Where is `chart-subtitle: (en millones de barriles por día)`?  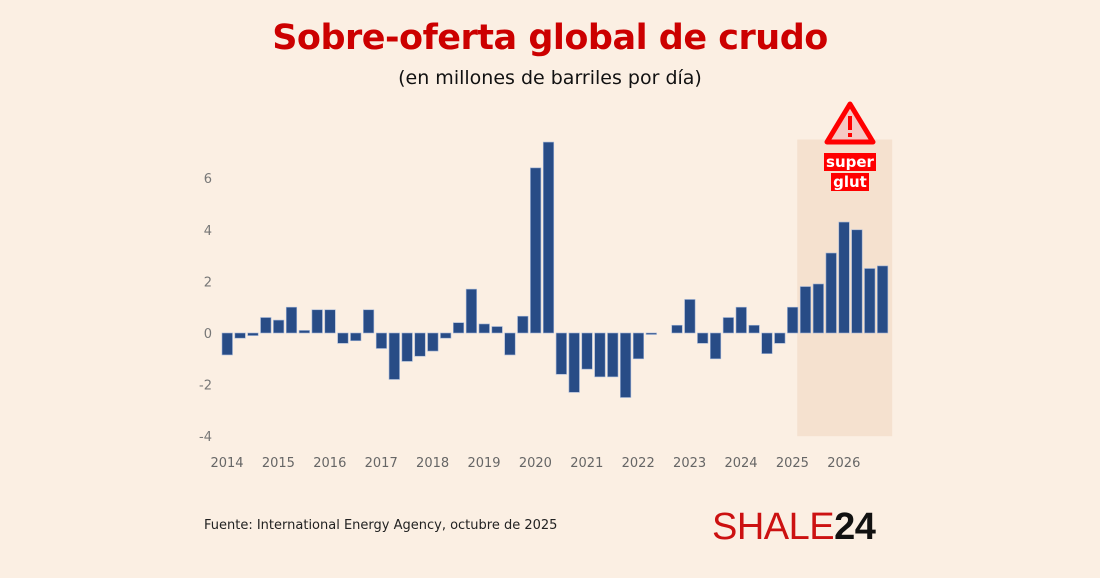 chart-subtitle: (en millones de barriles por día) is located at coordinates (550, 78).